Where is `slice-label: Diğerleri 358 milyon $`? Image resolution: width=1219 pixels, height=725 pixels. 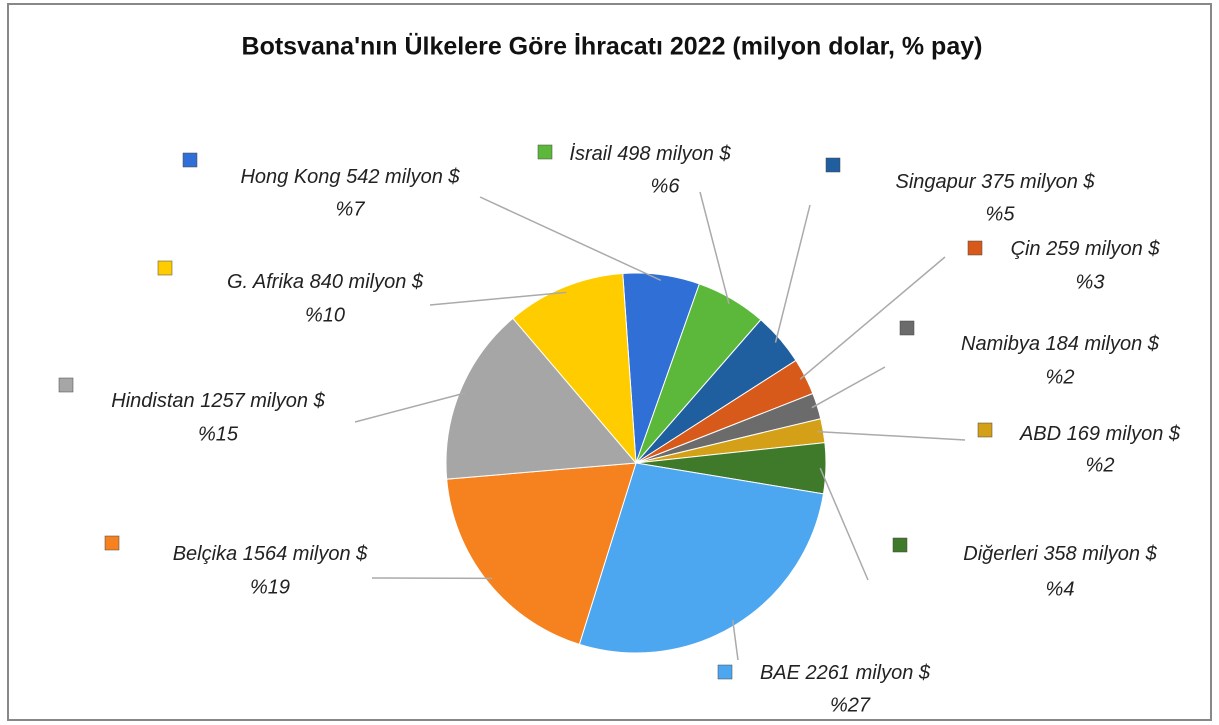
slice-label: Diğerleri 358 milyon $ is located at coordinates (1060, 554).